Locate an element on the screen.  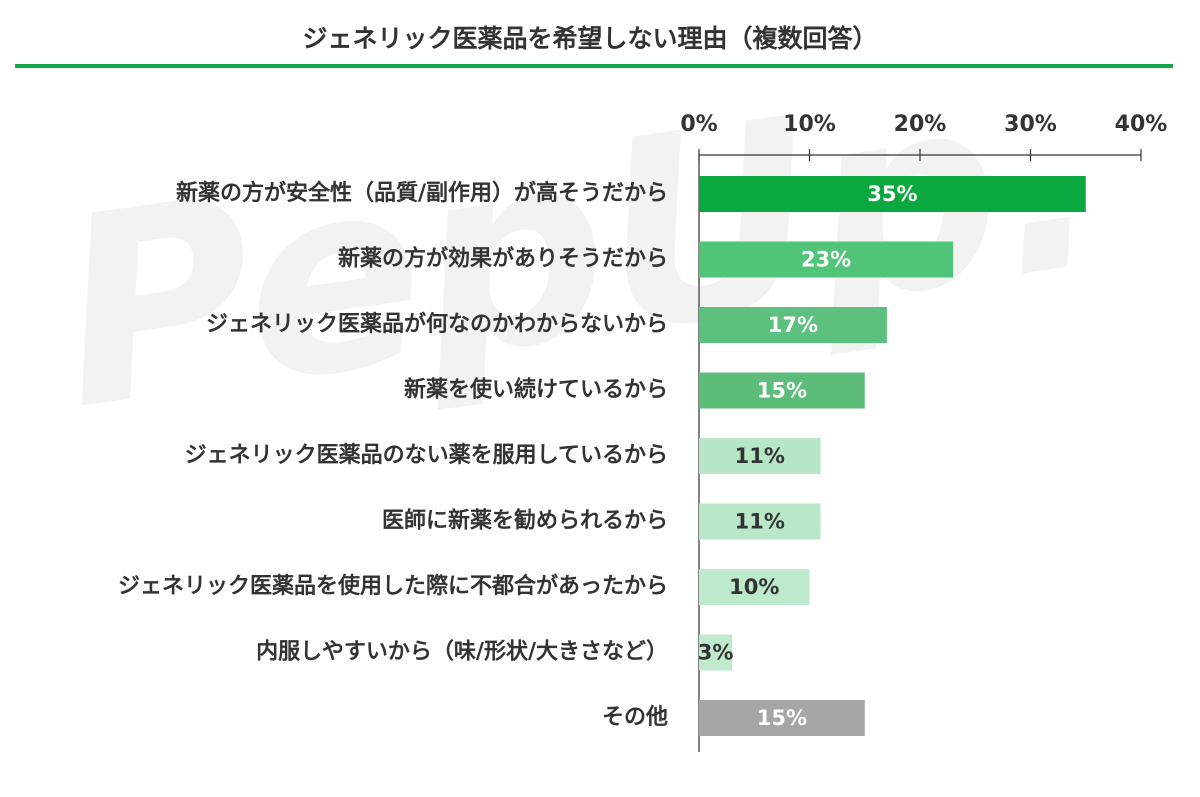
category-label: 新薬の方が効果がありそうだから is located at coordinates (503, 259).